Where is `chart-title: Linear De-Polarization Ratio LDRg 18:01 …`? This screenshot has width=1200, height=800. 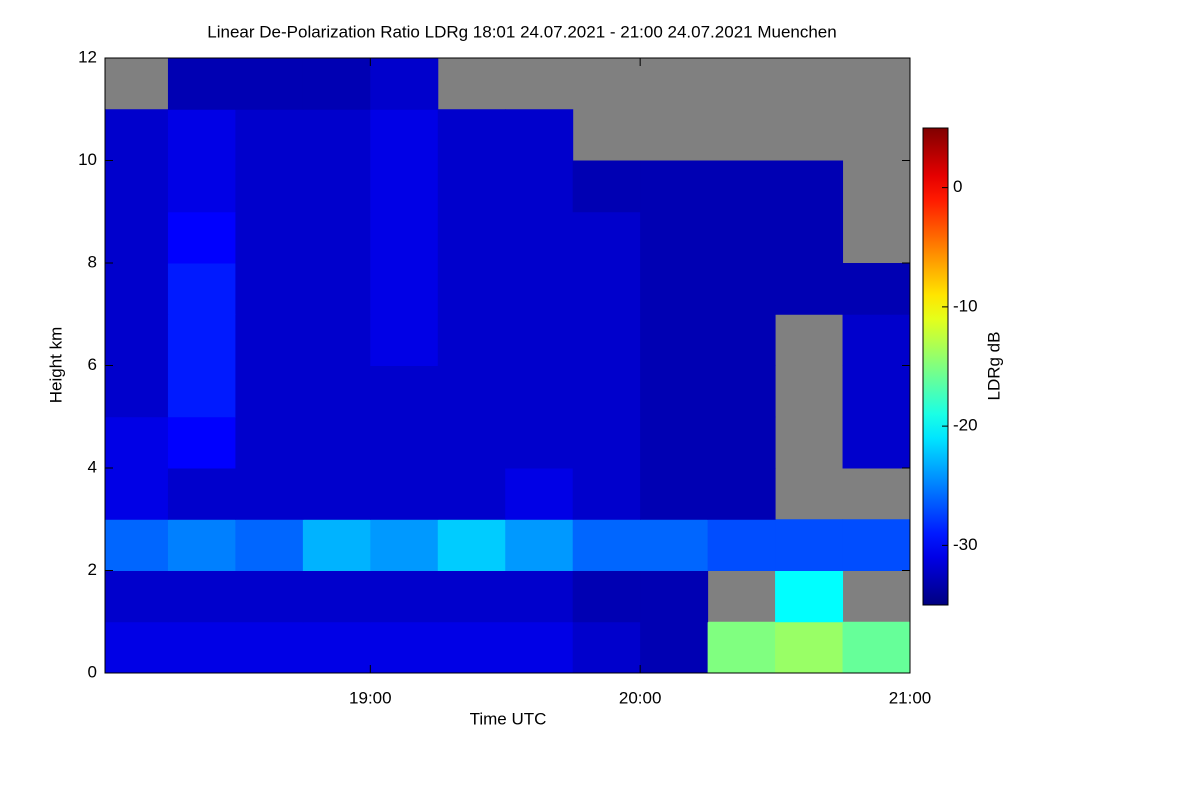
chart-title: Linear De-Polarization Ratio LDRg 18:01 … is located at coordinates (521, 31).